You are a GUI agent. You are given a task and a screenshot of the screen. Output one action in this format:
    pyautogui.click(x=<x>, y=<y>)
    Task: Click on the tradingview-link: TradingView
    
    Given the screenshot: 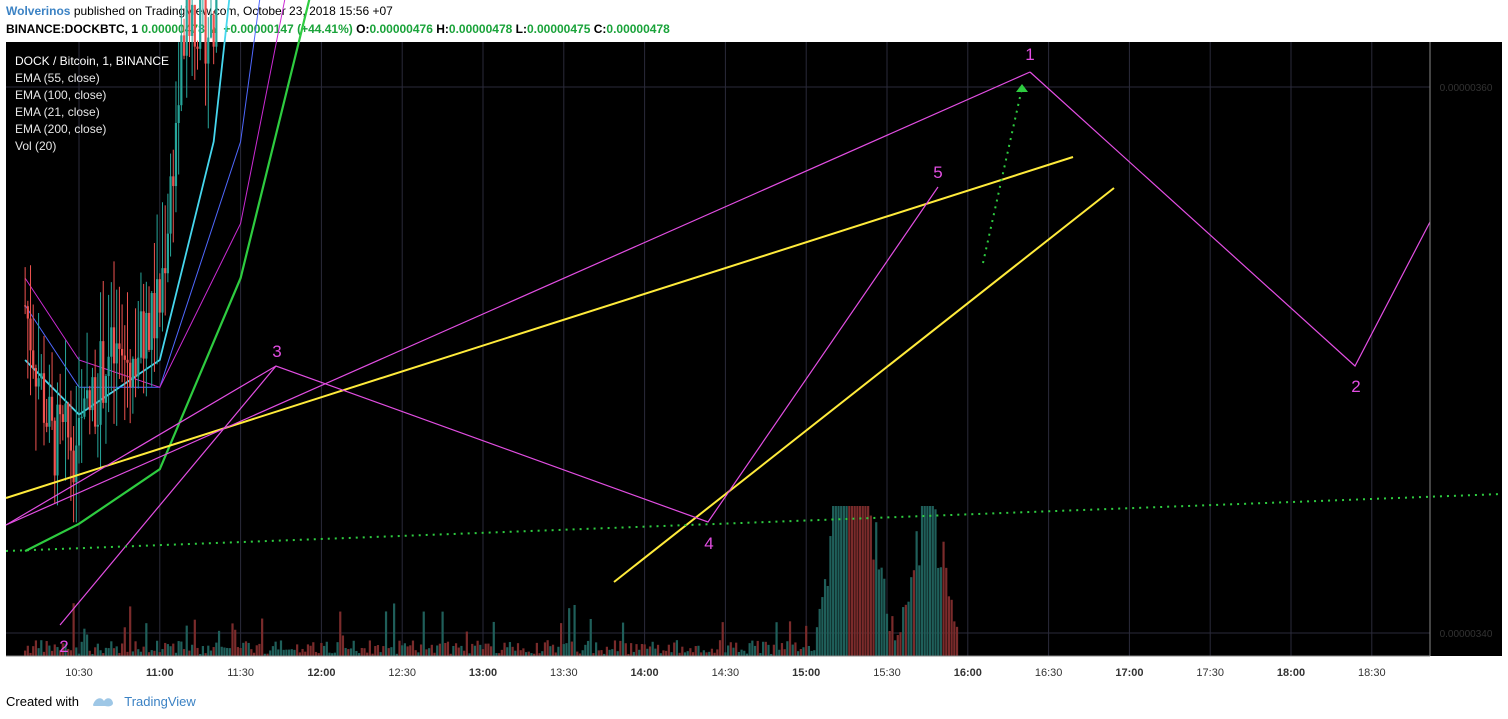 What is the action you would take?
    pyautogui.click(x=160, y=701)
    